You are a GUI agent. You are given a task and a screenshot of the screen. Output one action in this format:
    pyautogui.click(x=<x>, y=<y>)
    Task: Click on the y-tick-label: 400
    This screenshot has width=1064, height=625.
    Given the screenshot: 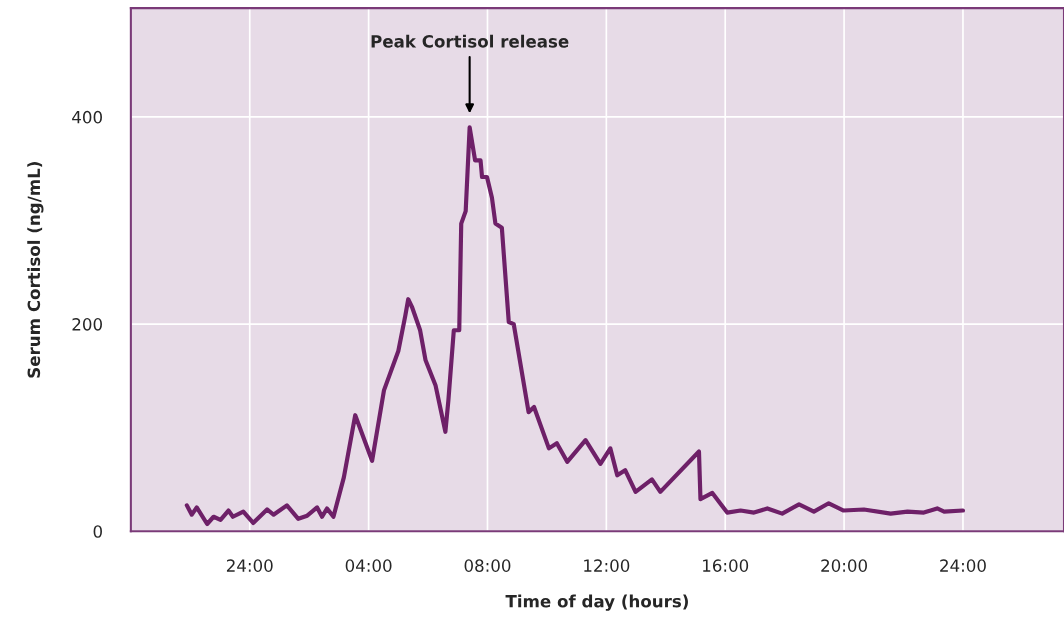 What is the action you would take?
    pyautogui.click(x=87, y=117)
    